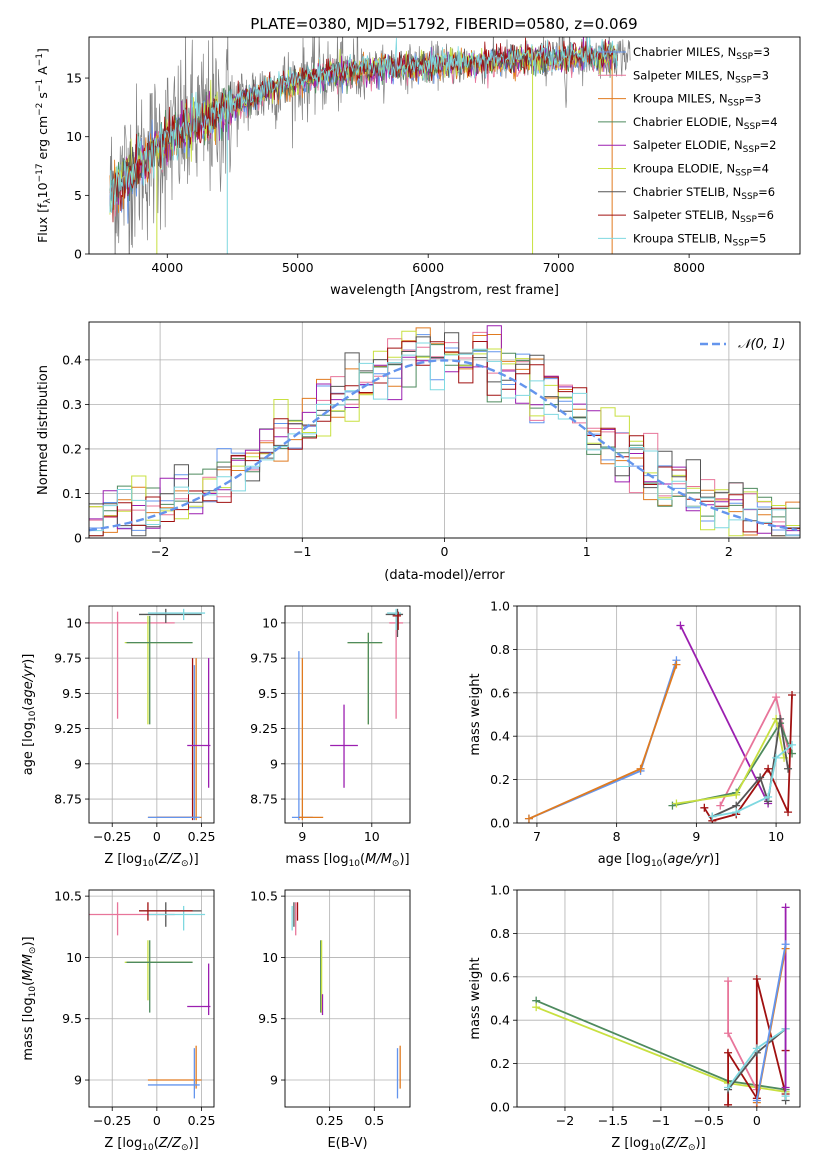 The width and height of the screenshot is (819, 1170). I want to click on errorbar-kroupa_miles, so click(174, 739).